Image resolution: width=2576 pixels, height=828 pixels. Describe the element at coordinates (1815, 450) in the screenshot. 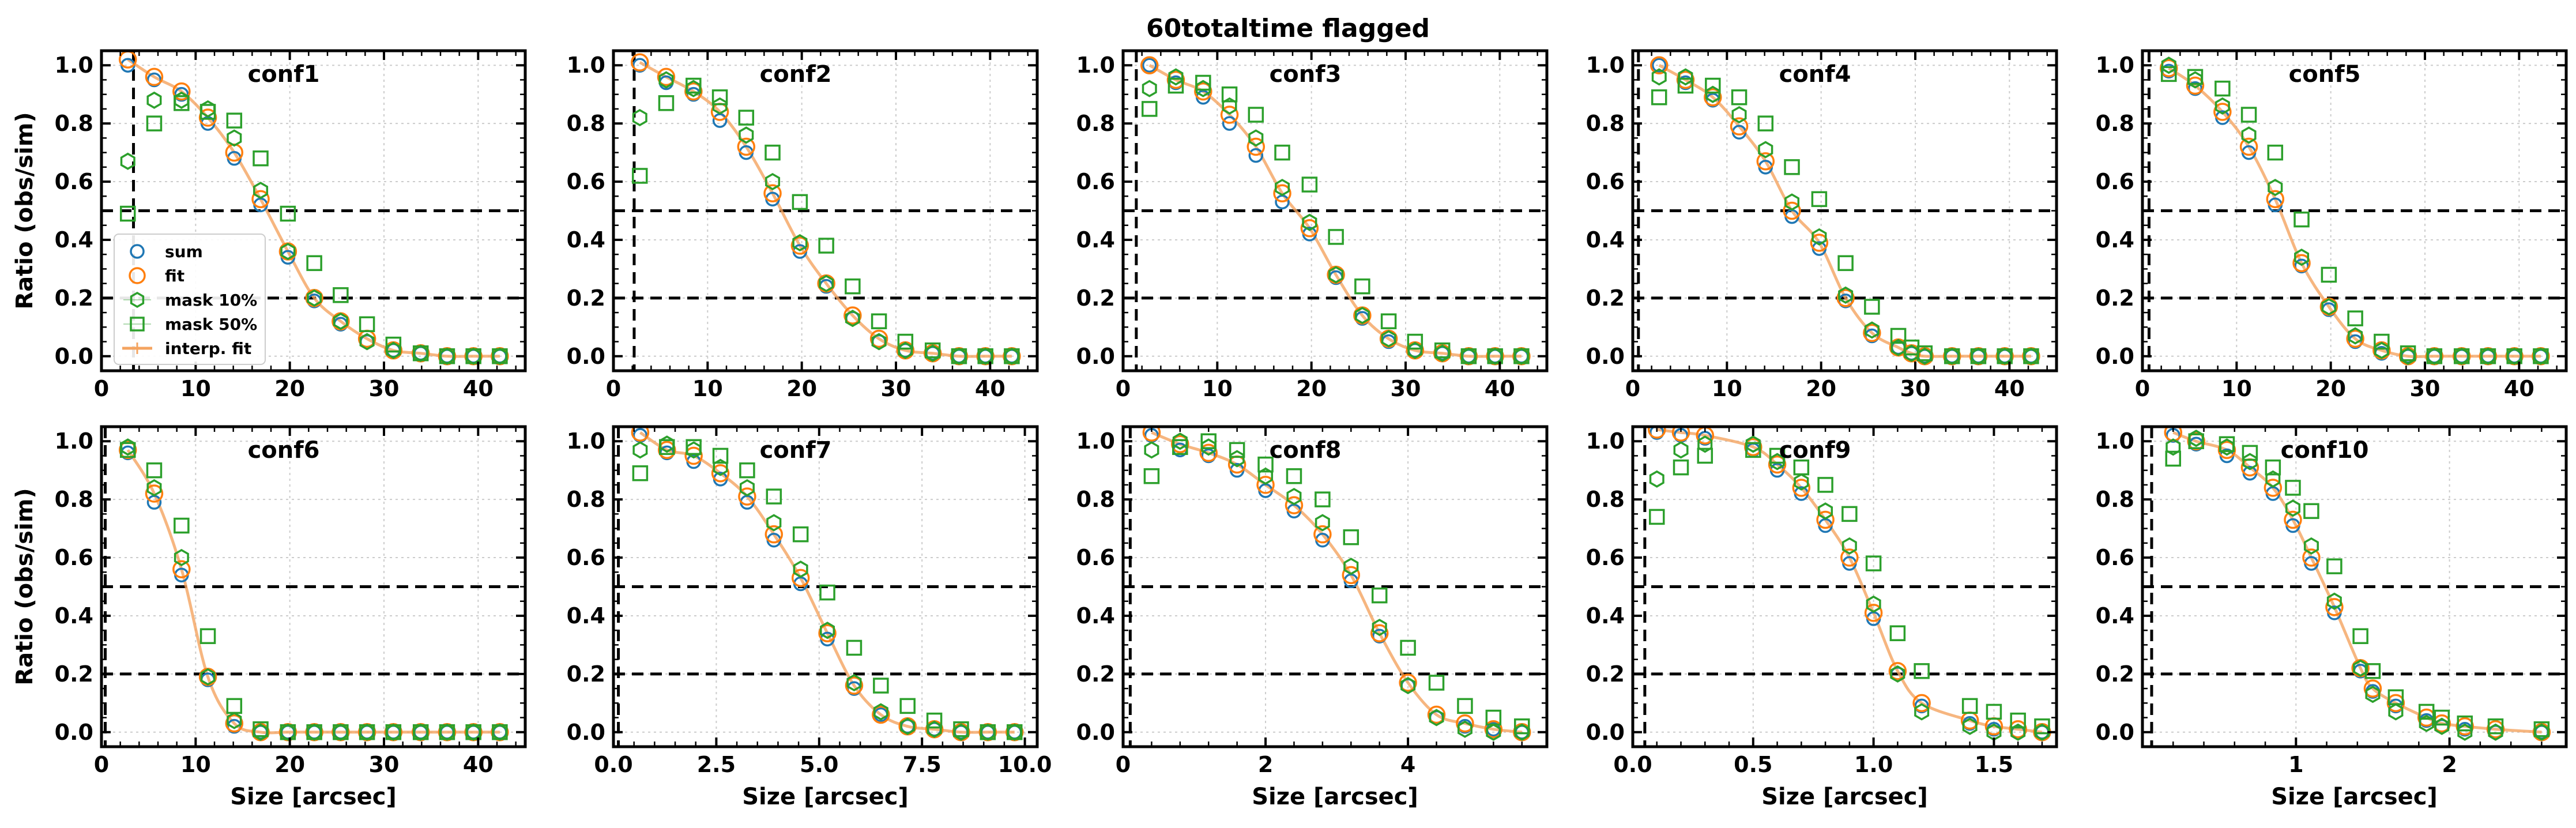

I see `subplot-title: conf9` at that location.